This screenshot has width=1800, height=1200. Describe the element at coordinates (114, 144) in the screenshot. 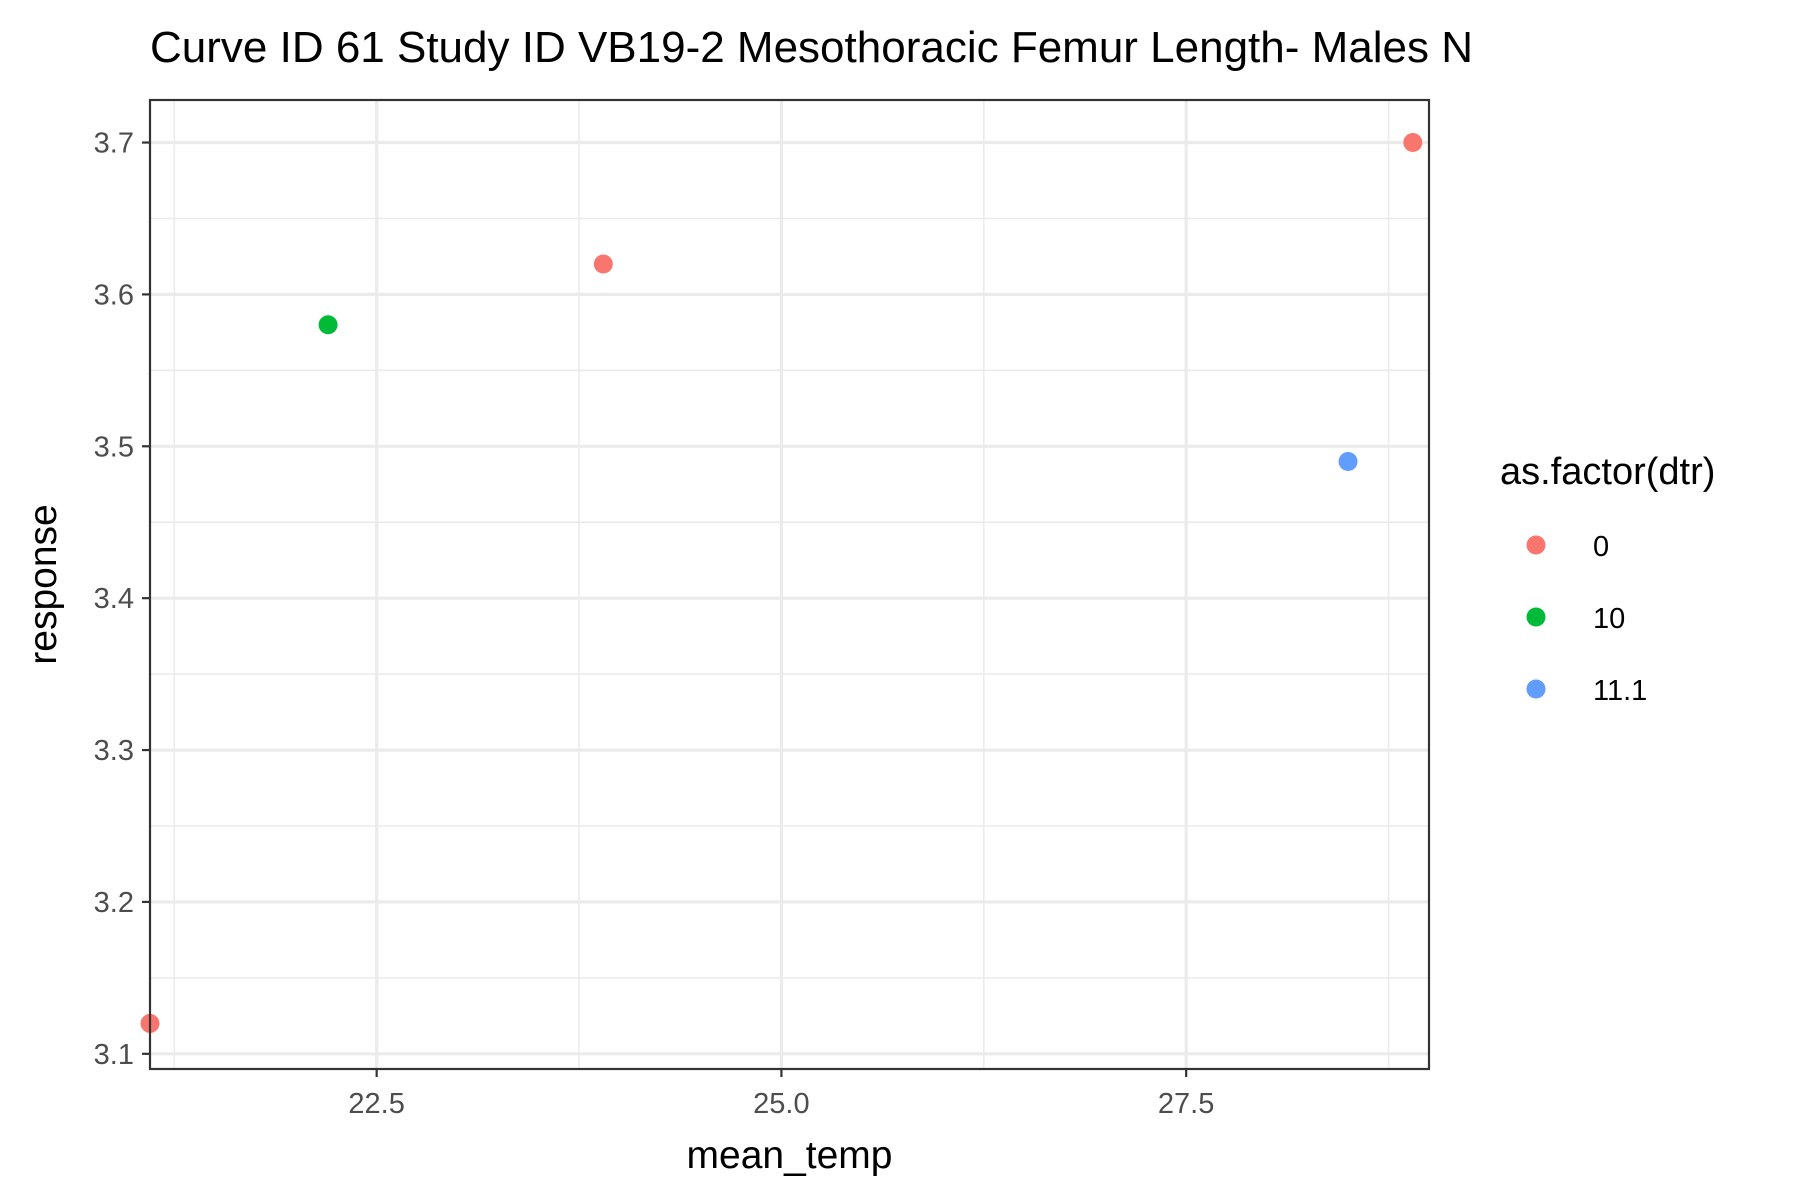

I see `y-tick-label: 3.7` at that location.